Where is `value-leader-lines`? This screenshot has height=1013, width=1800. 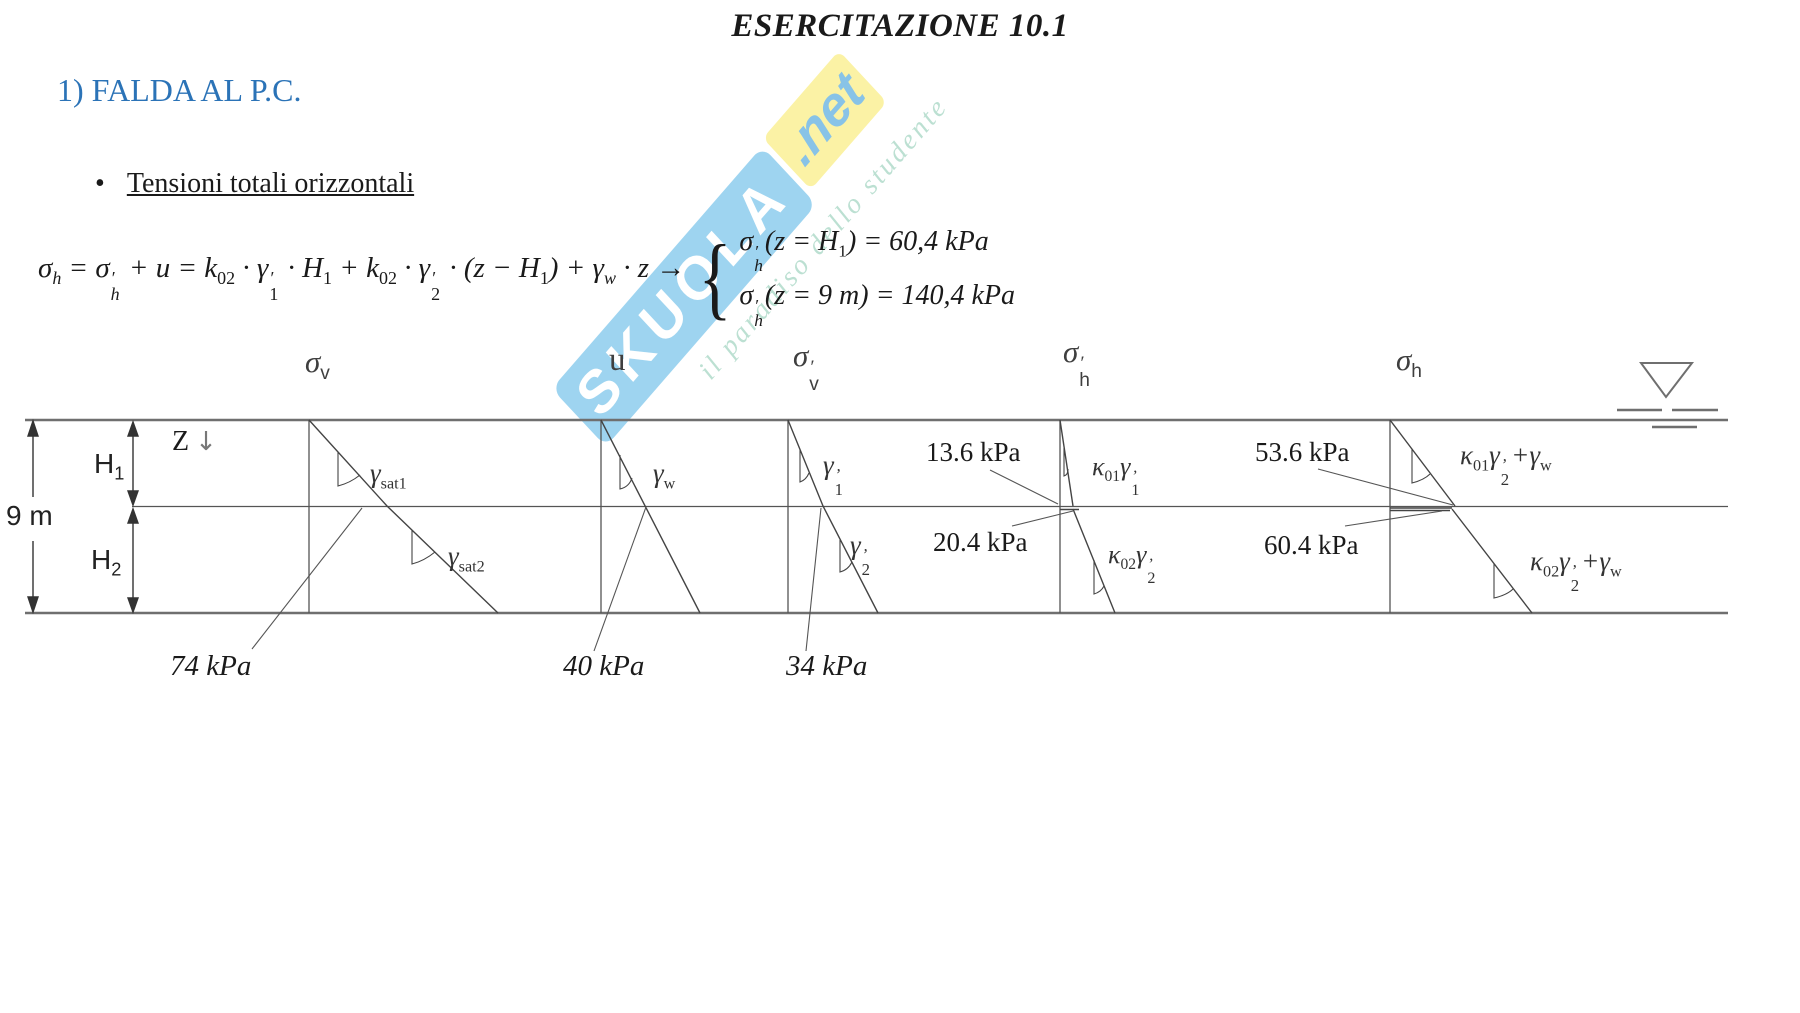 value-leader-lines is located at coordinates (852, 560).